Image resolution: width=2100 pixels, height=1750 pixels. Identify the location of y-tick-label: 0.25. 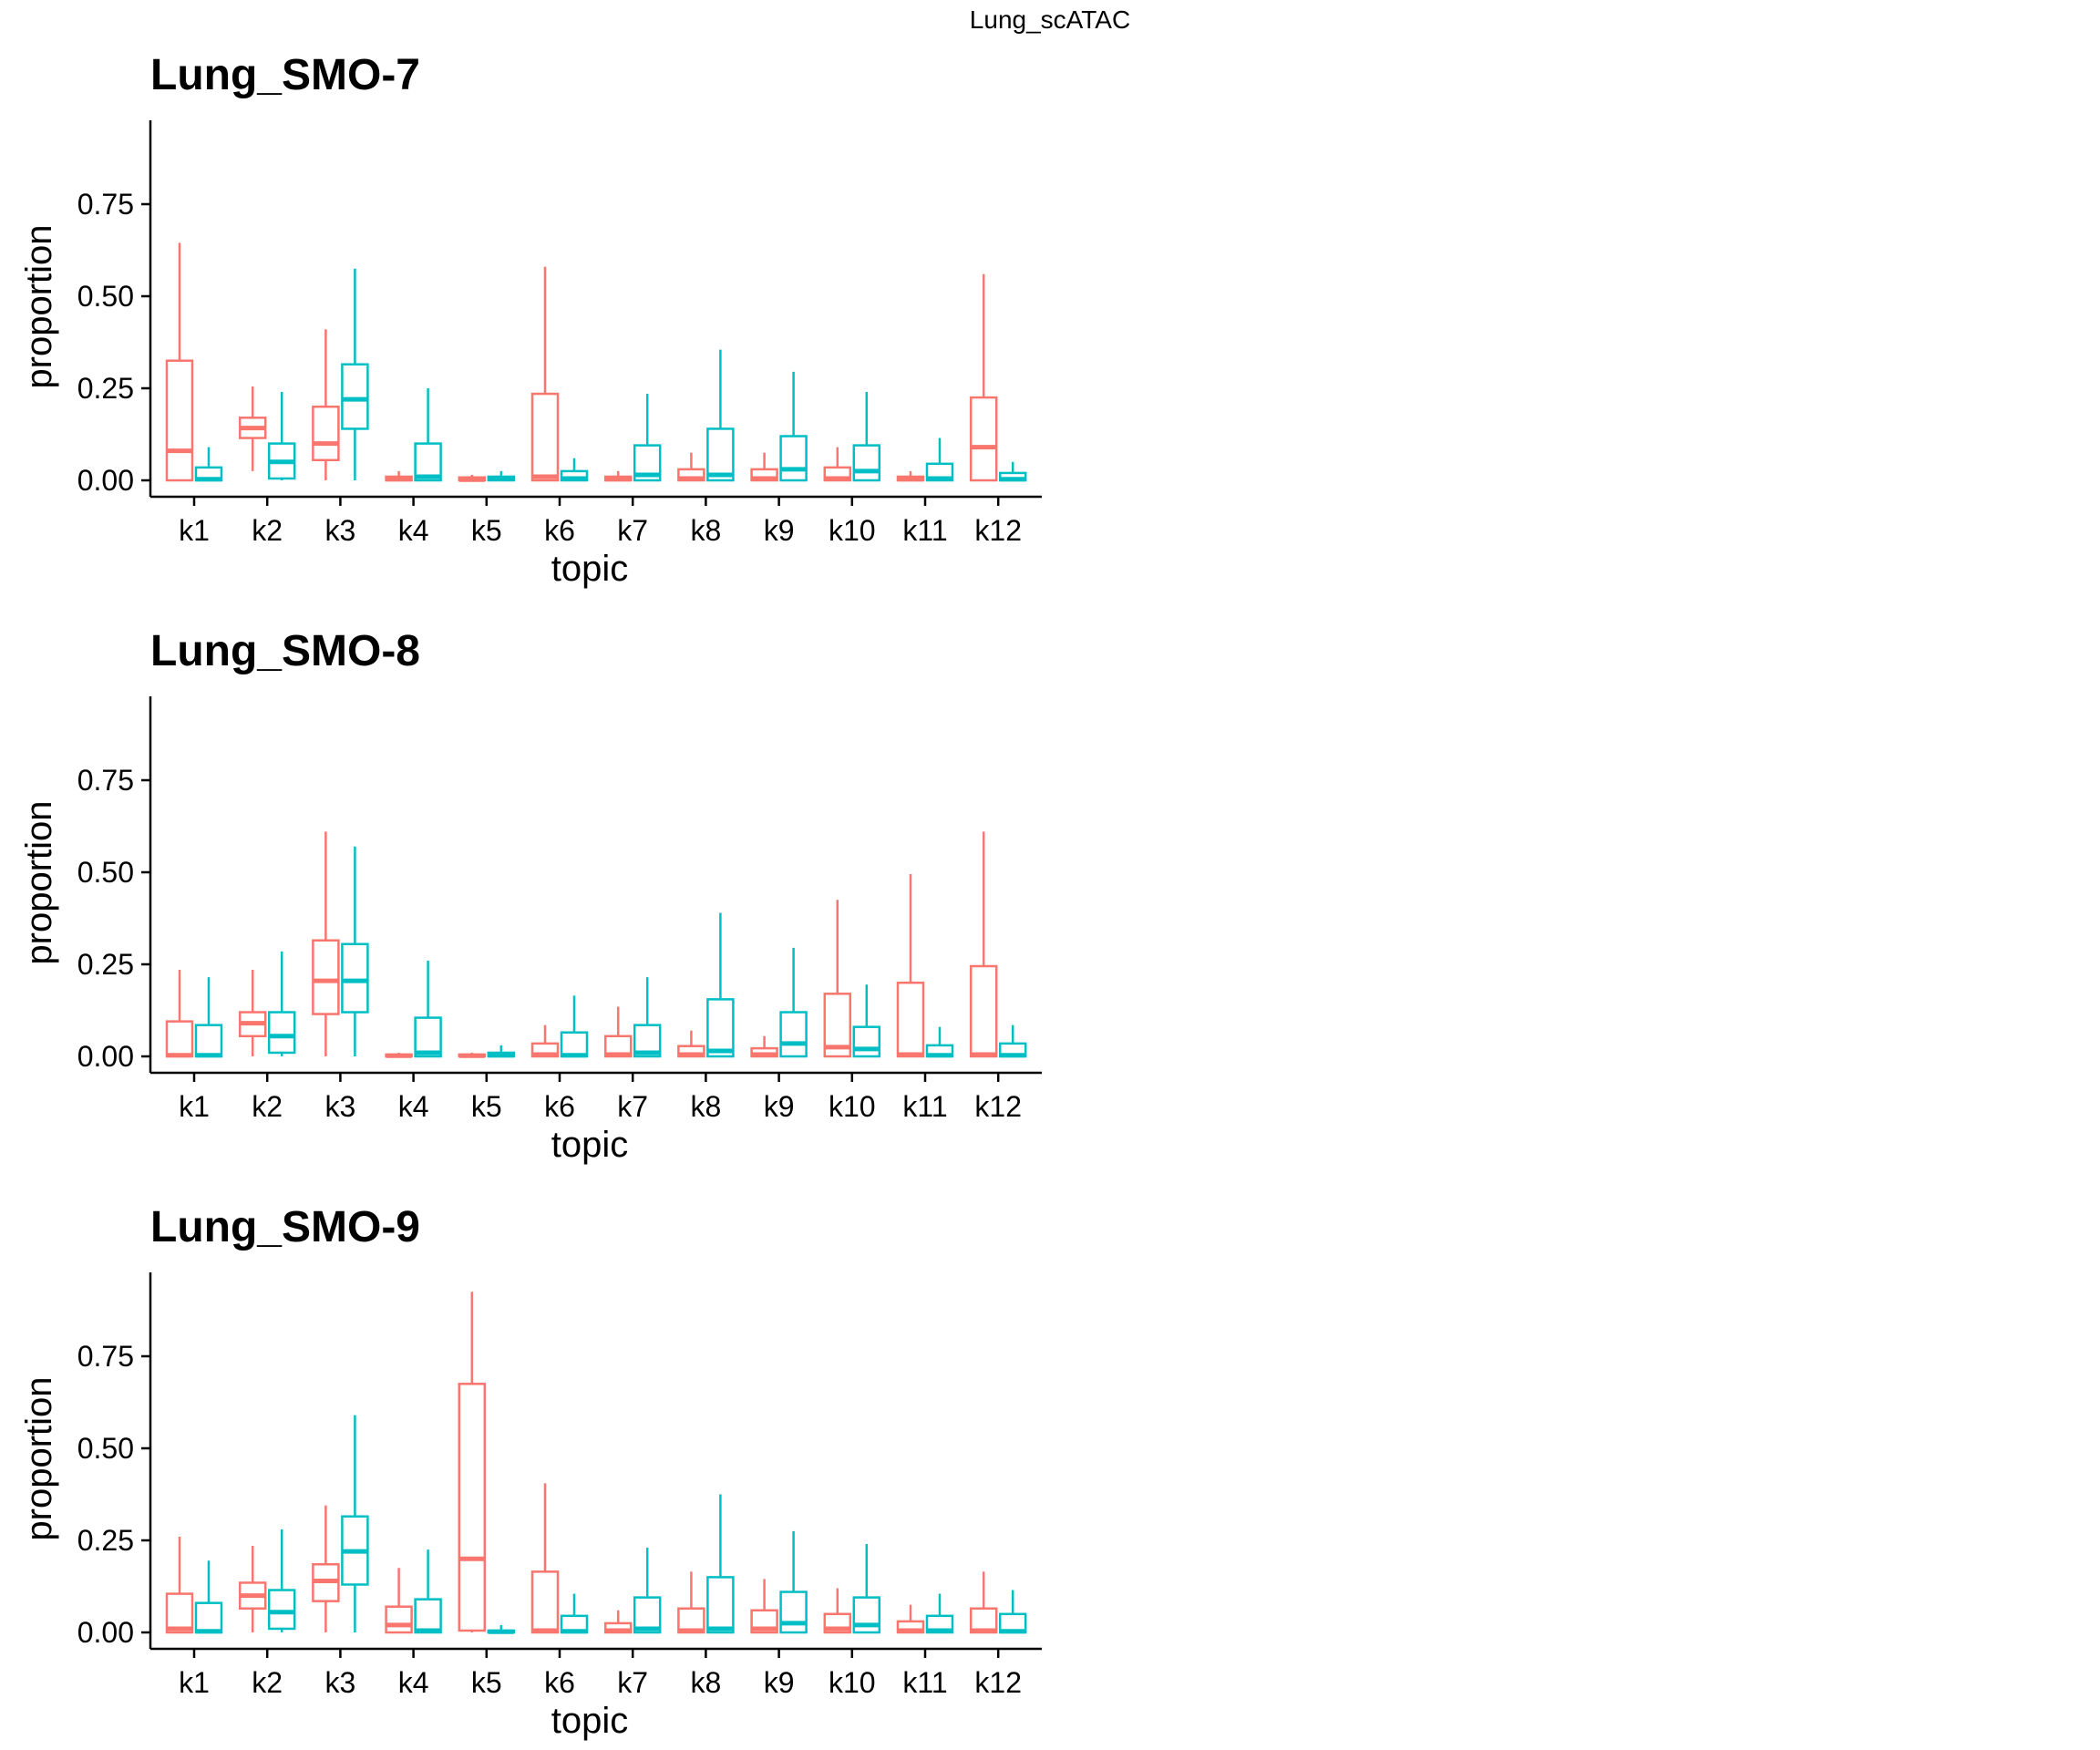
(106, 1541).